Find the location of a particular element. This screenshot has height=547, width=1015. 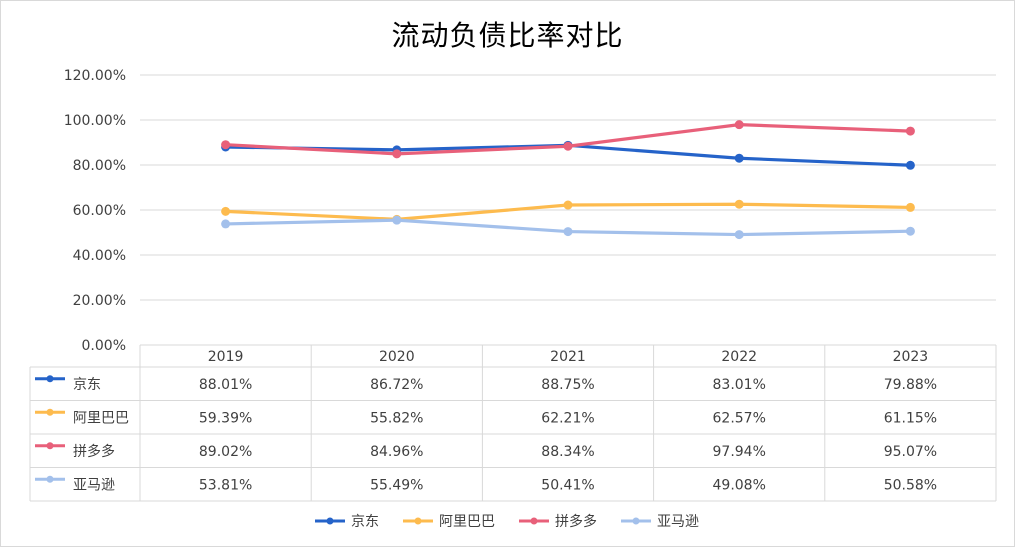

data-label: 86.72% is located at coordinates (396, 385).